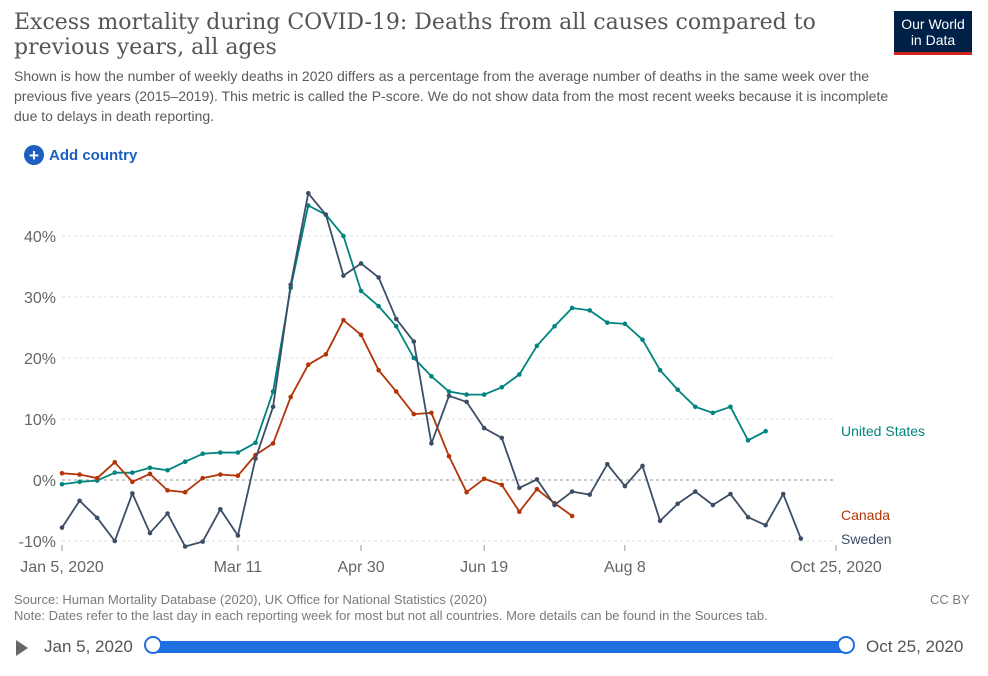 This screenshot has height=676, width=988. I want to click on x-tick-label: Aug 8, so click(625, 567).